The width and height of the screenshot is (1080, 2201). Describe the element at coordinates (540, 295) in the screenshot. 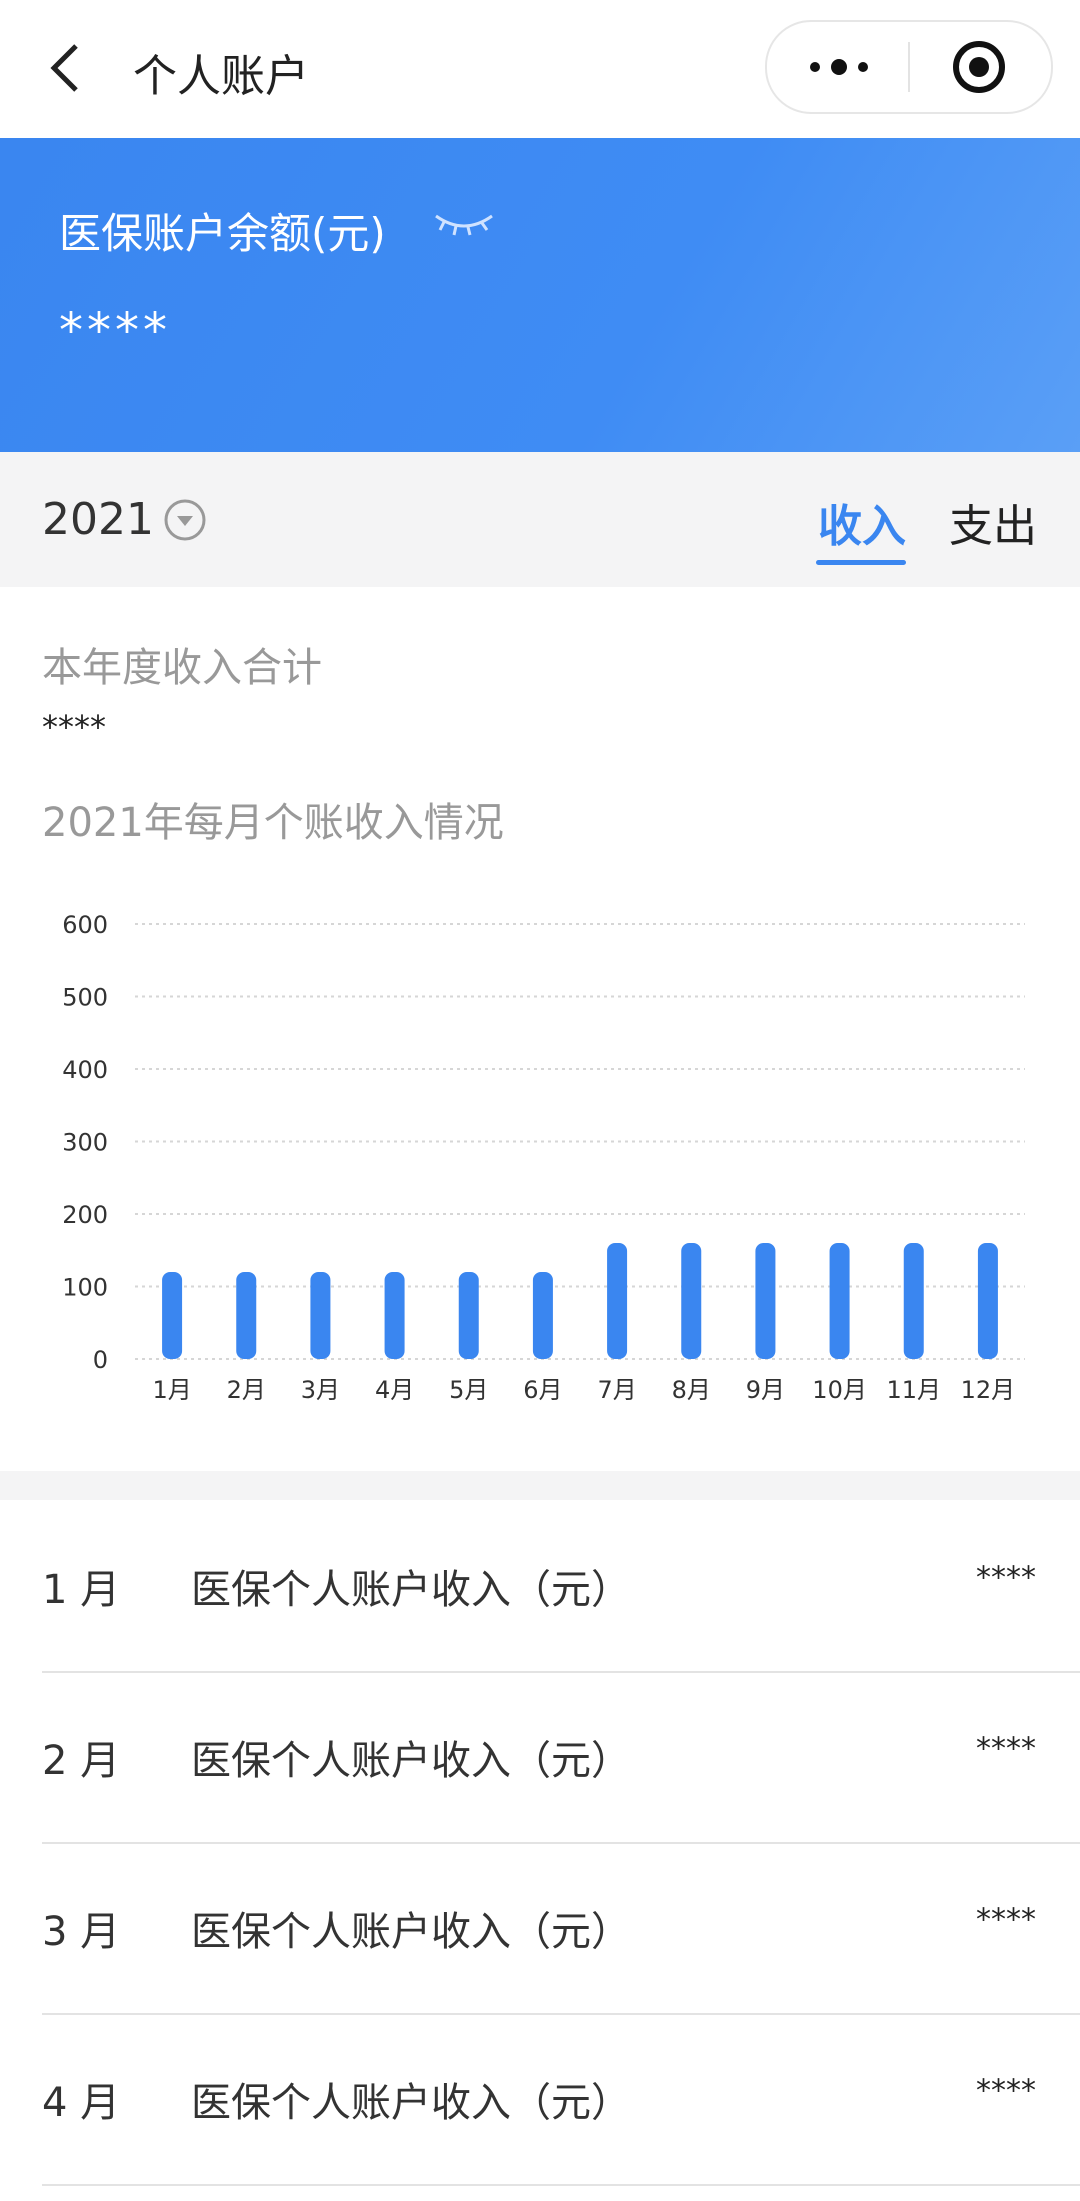

I see `balance-banner: 医保账户余额(元) ****` at that location.